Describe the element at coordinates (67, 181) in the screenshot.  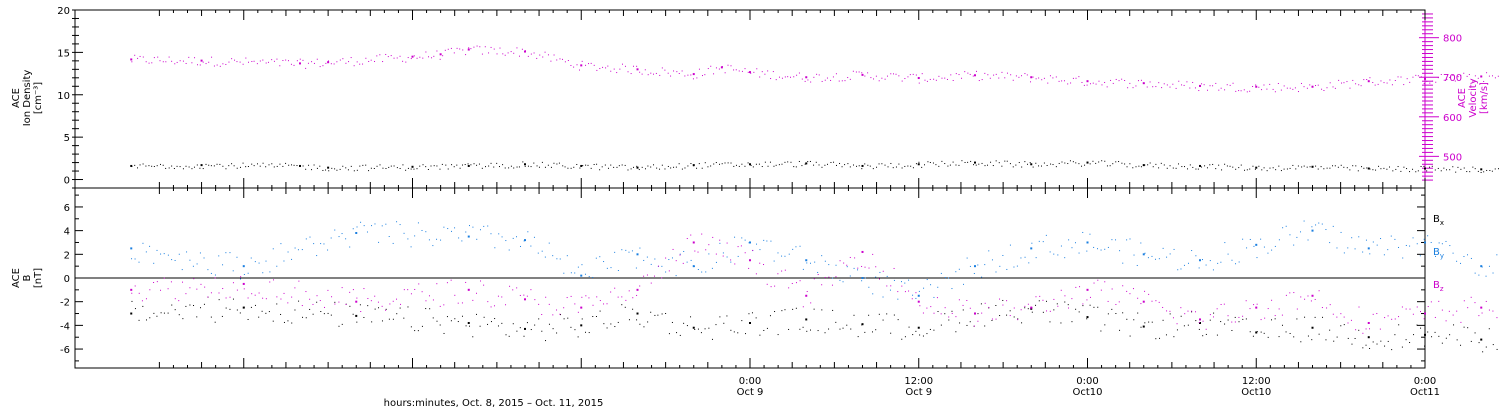
I see `top-left-tick-label: 0` at that location.